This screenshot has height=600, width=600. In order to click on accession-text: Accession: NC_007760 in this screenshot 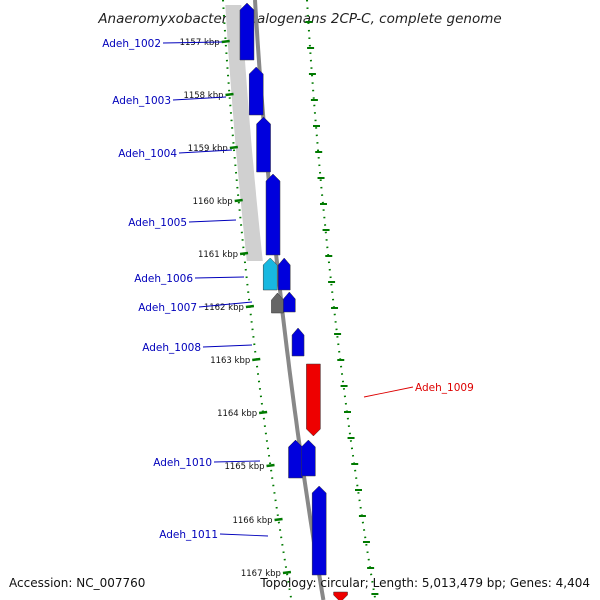, I will do `click(77, 583)`.